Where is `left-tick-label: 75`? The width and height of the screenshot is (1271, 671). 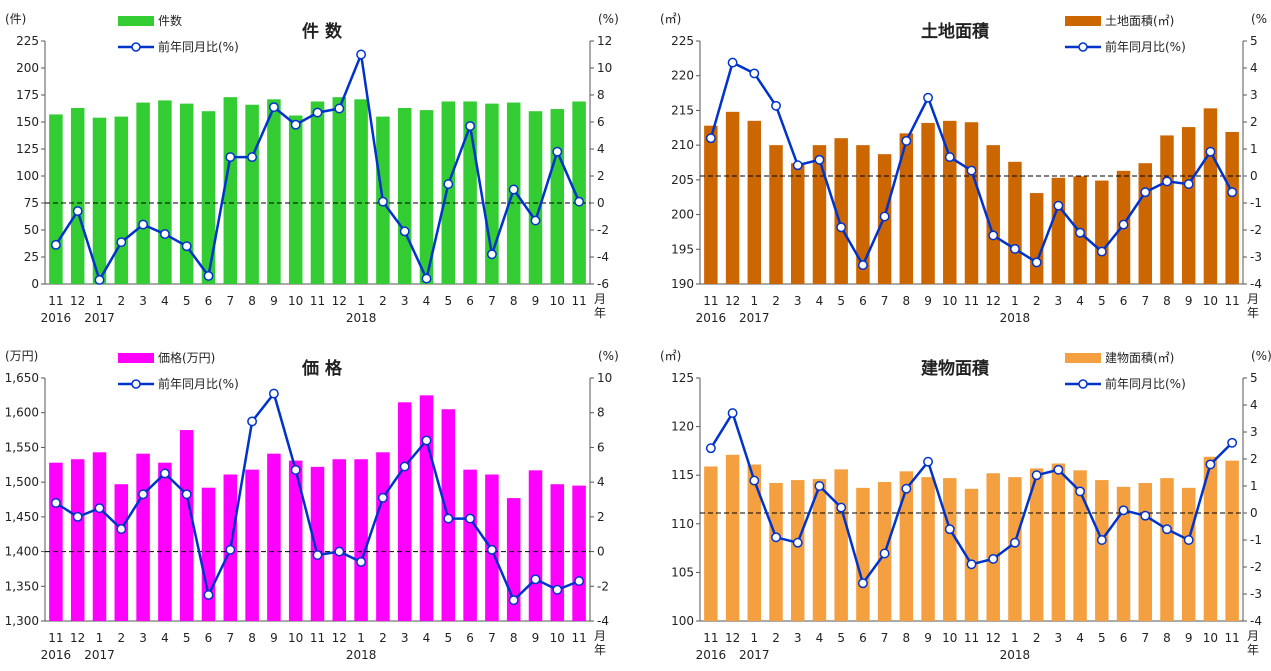 left-tick-label: 75 is located at coordinates (31, 203).